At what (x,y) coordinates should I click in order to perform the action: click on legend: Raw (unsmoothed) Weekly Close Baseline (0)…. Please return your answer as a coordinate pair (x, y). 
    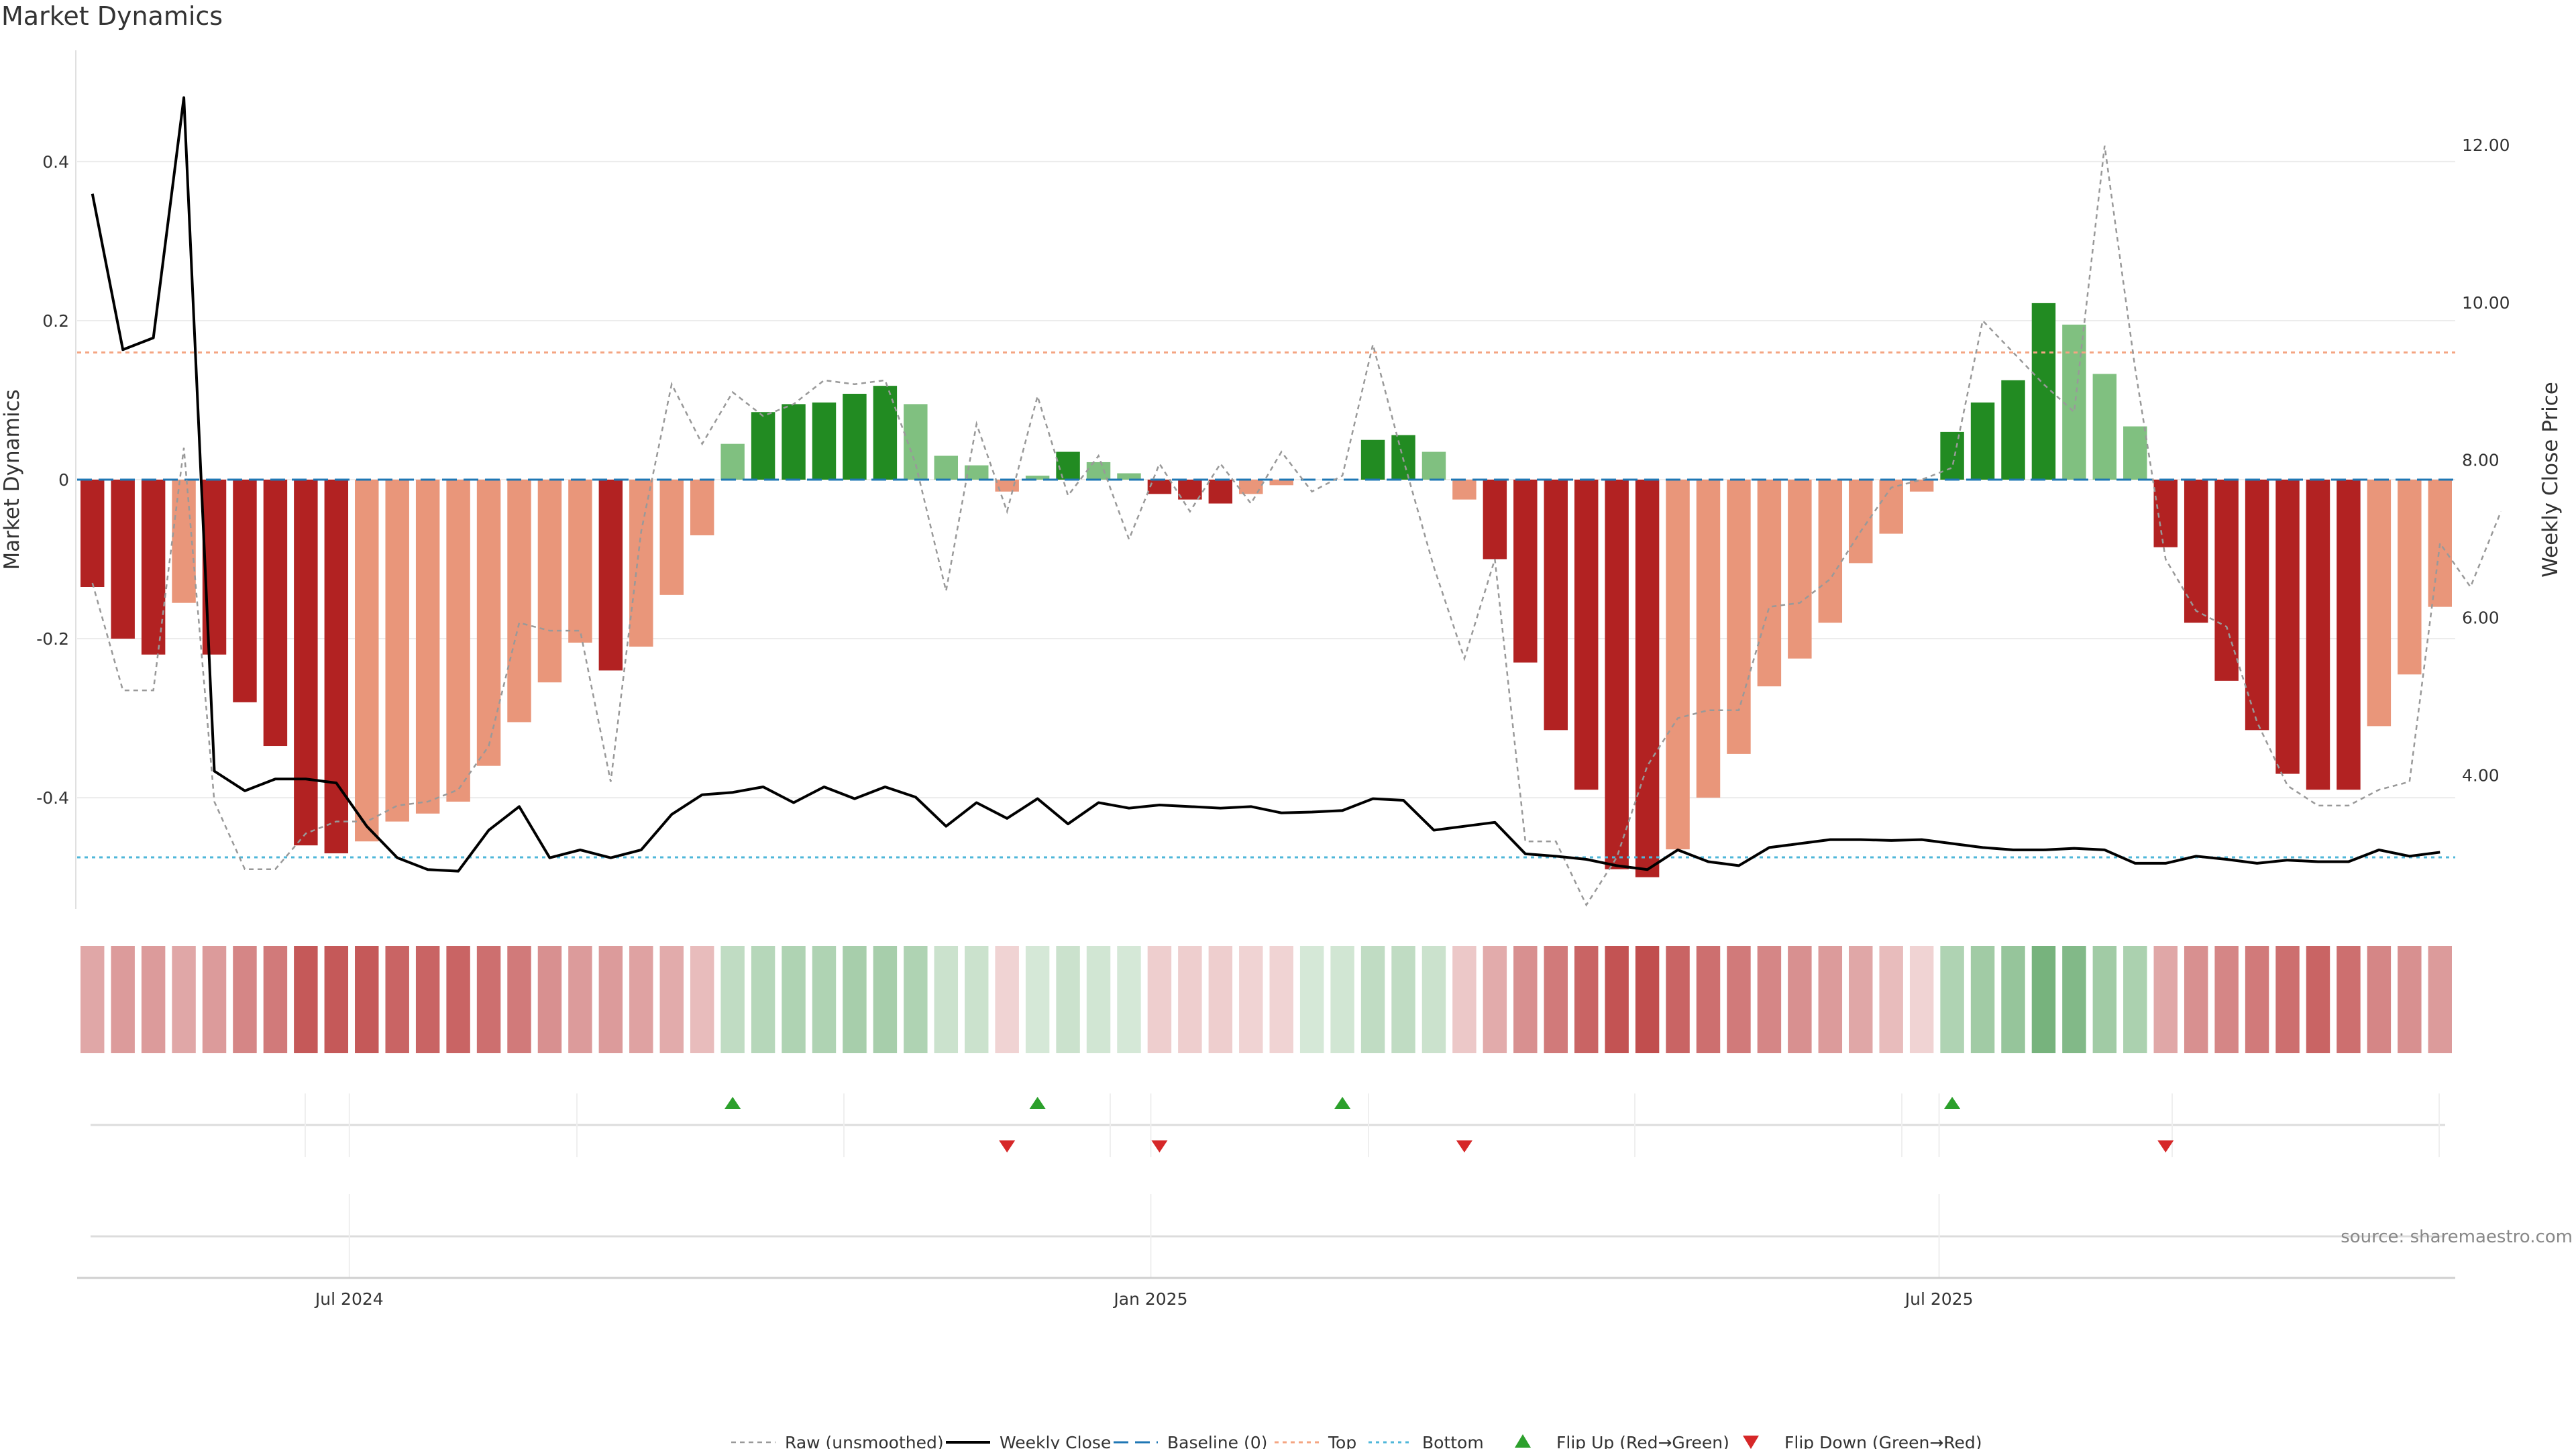
    Looking at the image, I should click on (1356, 1441).